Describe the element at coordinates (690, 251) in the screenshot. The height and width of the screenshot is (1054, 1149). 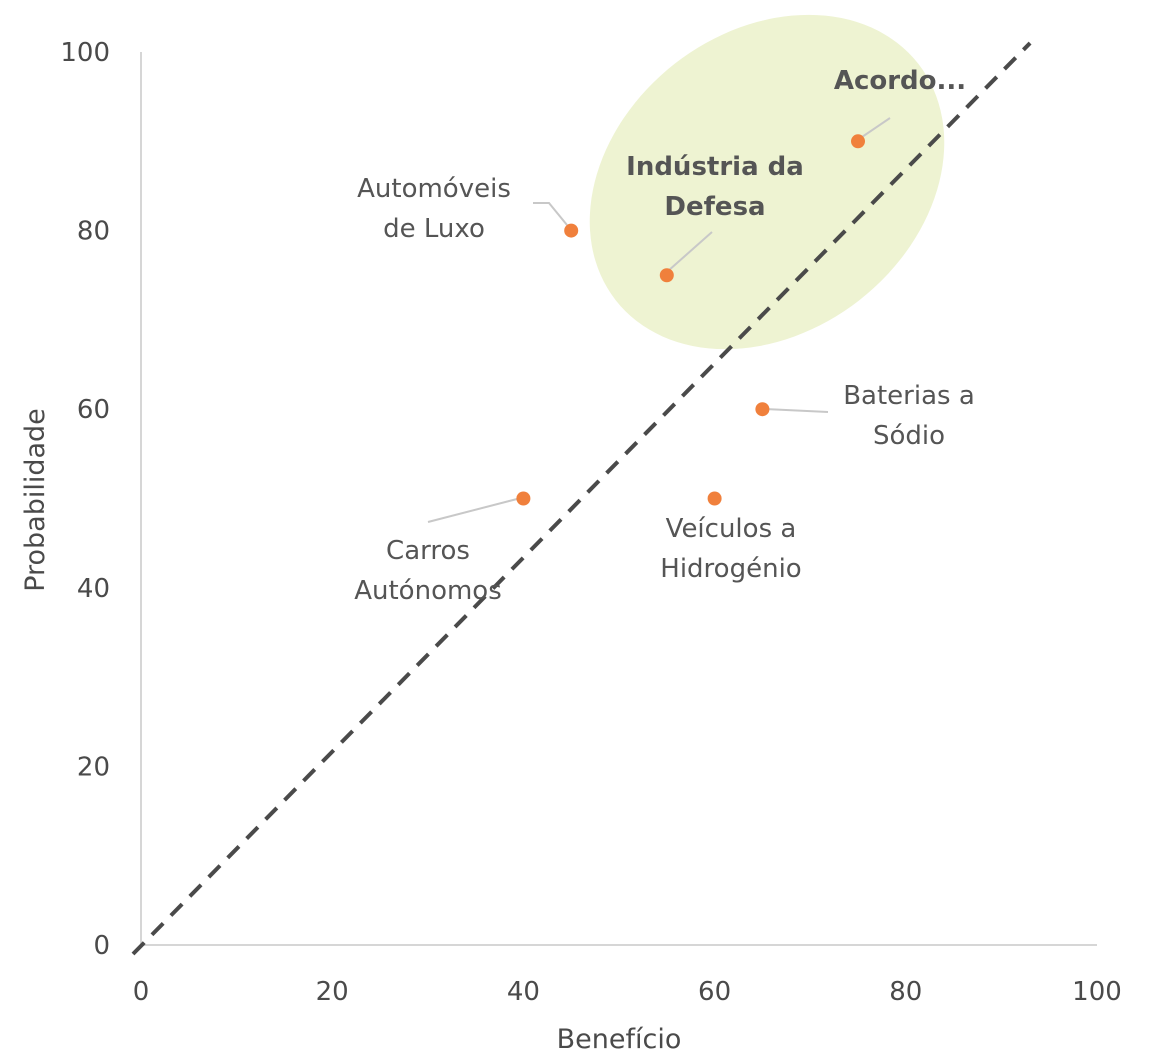
I see `leader-line-defesa` at that location.